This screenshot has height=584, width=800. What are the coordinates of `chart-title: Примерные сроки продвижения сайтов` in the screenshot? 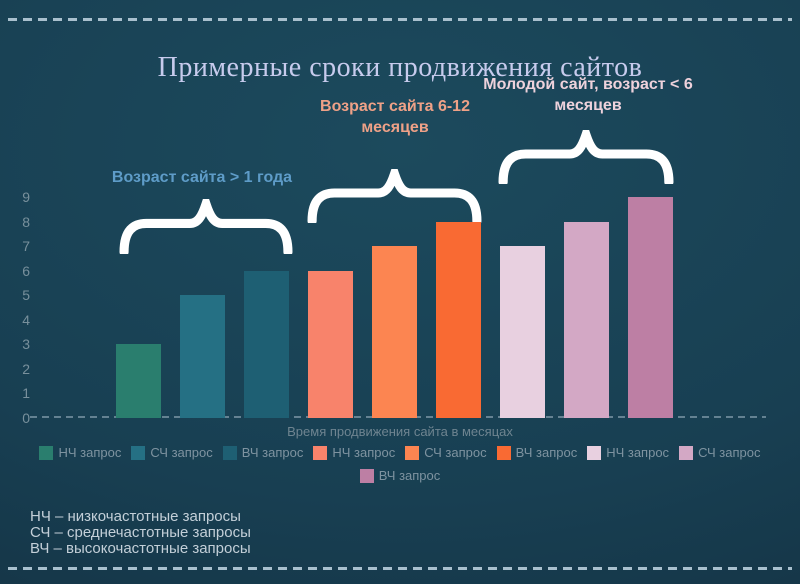 It's located at (400, 67).